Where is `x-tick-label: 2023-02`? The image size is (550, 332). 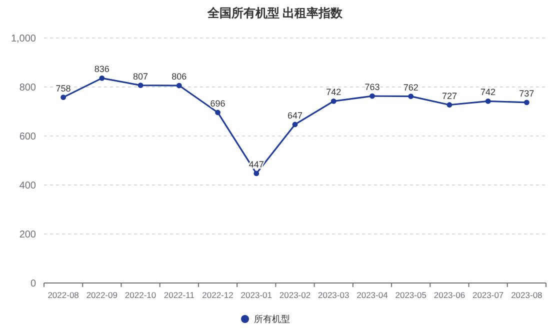 x-tick-label: 2023-02 is located at coordinates (295, 295).